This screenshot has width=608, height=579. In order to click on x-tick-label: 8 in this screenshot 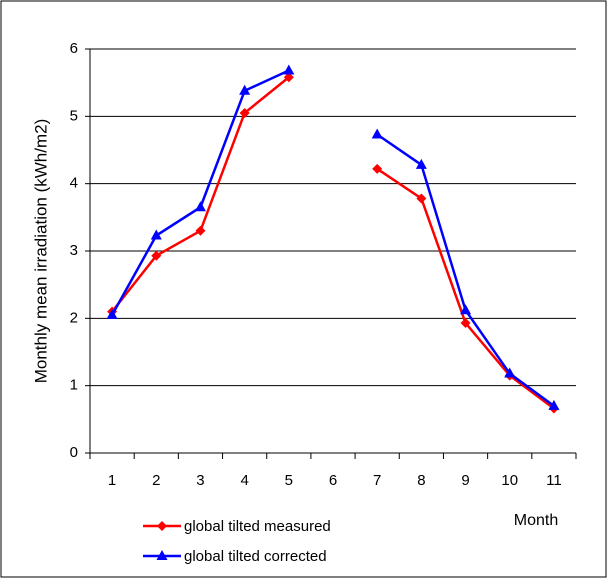, I will do `click(421, 480)`.